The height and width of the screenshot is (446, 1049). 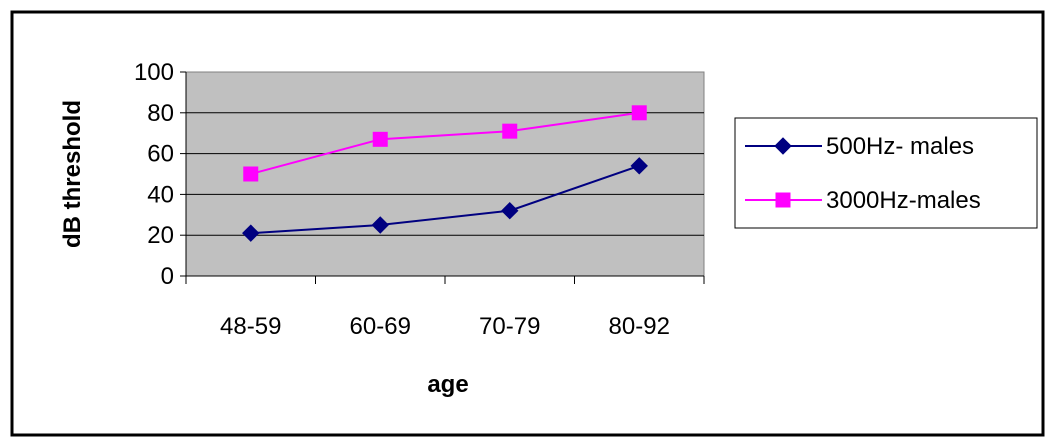 I want to click on x-tick-label: 80-92, so click(x=639, y=326).